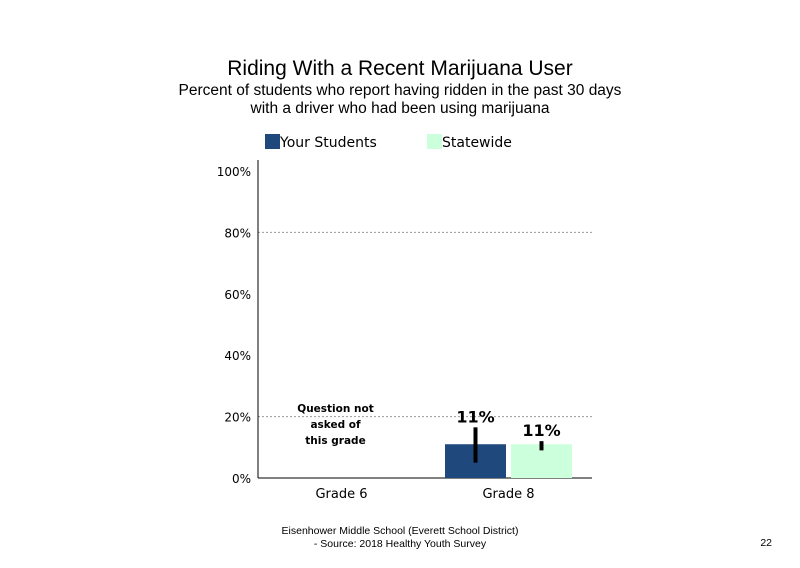  What do you see at coordinates (335, 409) in the screenshot?
I see `note-line: Question not` at bounding box center [335, 409].